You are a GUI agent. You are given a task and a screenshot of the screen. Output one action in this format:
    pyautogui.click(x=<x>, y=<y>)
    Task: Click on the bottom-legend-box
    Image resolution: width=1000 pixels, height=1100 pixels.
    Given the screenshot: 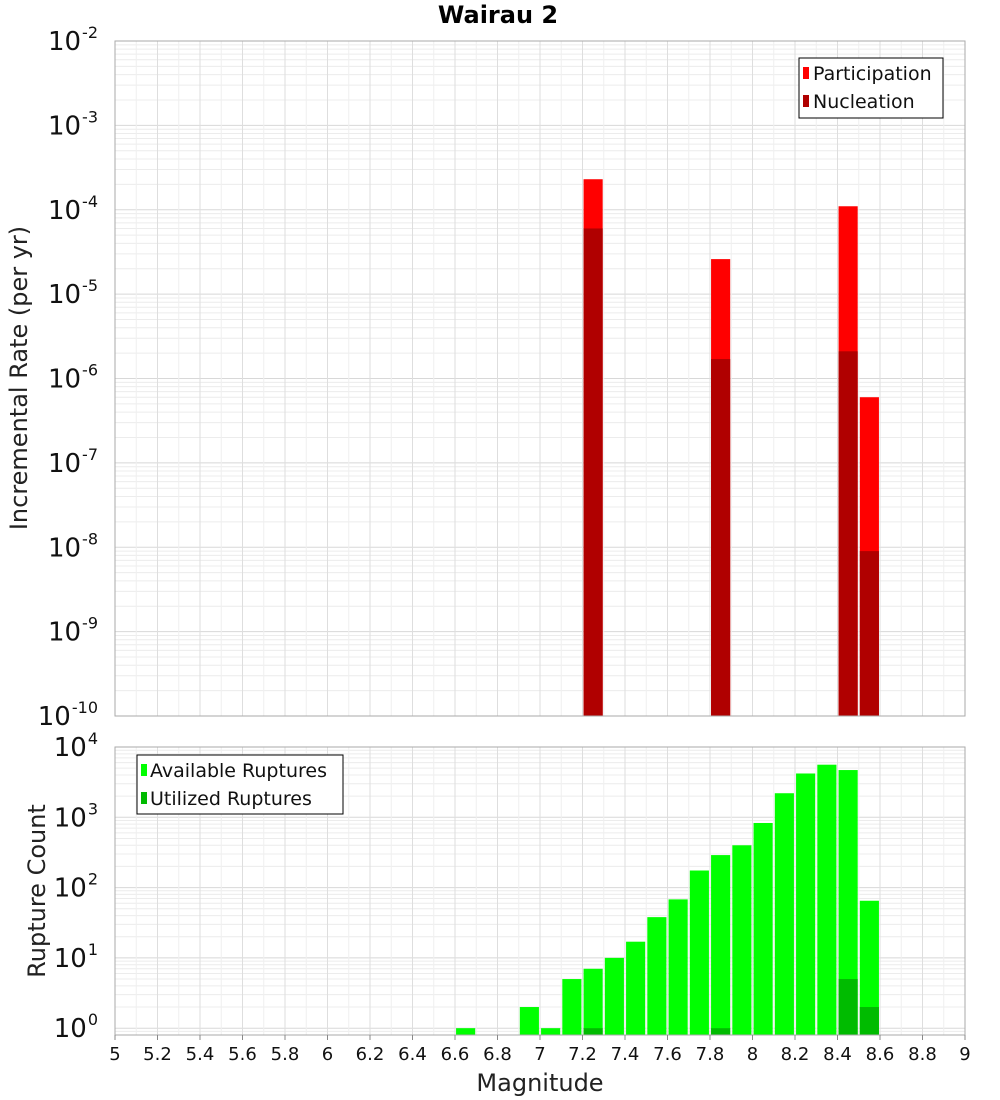 What is the action you would take?
    pyautogui.click(x=240, y=784)
    